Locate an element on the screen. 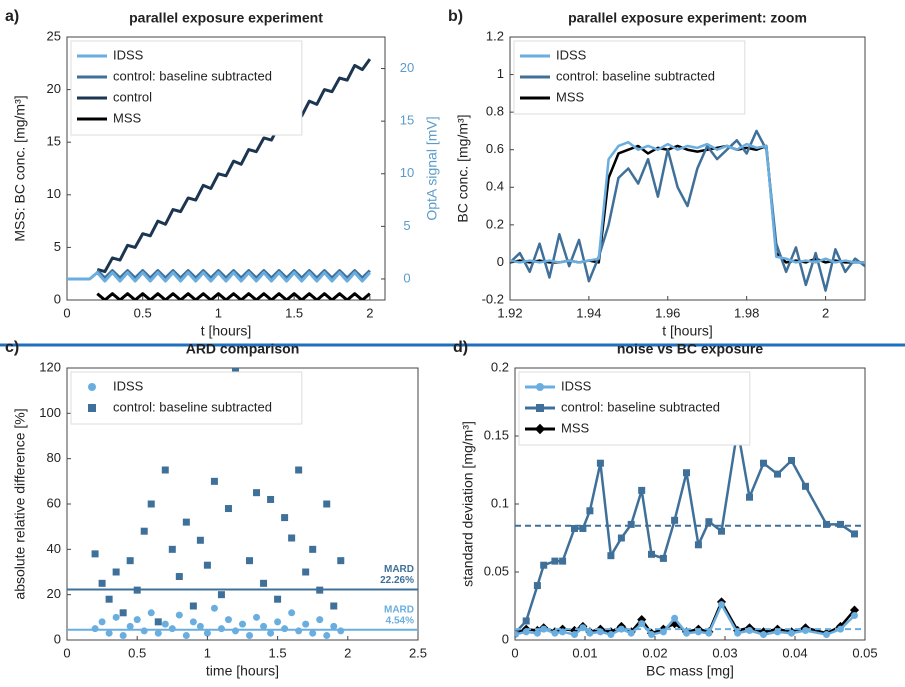 Image resolution: width=905 pixels, height=687 pixels. y-axis-label: MSS: BC conc. [mg/m³] is located at coordinates (20, 168).